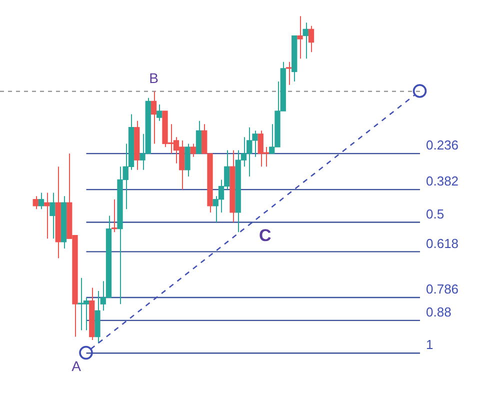 This screenshot has height=410, width=486. What do you see at coordinates (77, 366) in the screenshot?
I see `text: A` at bounding box center [77, 366].